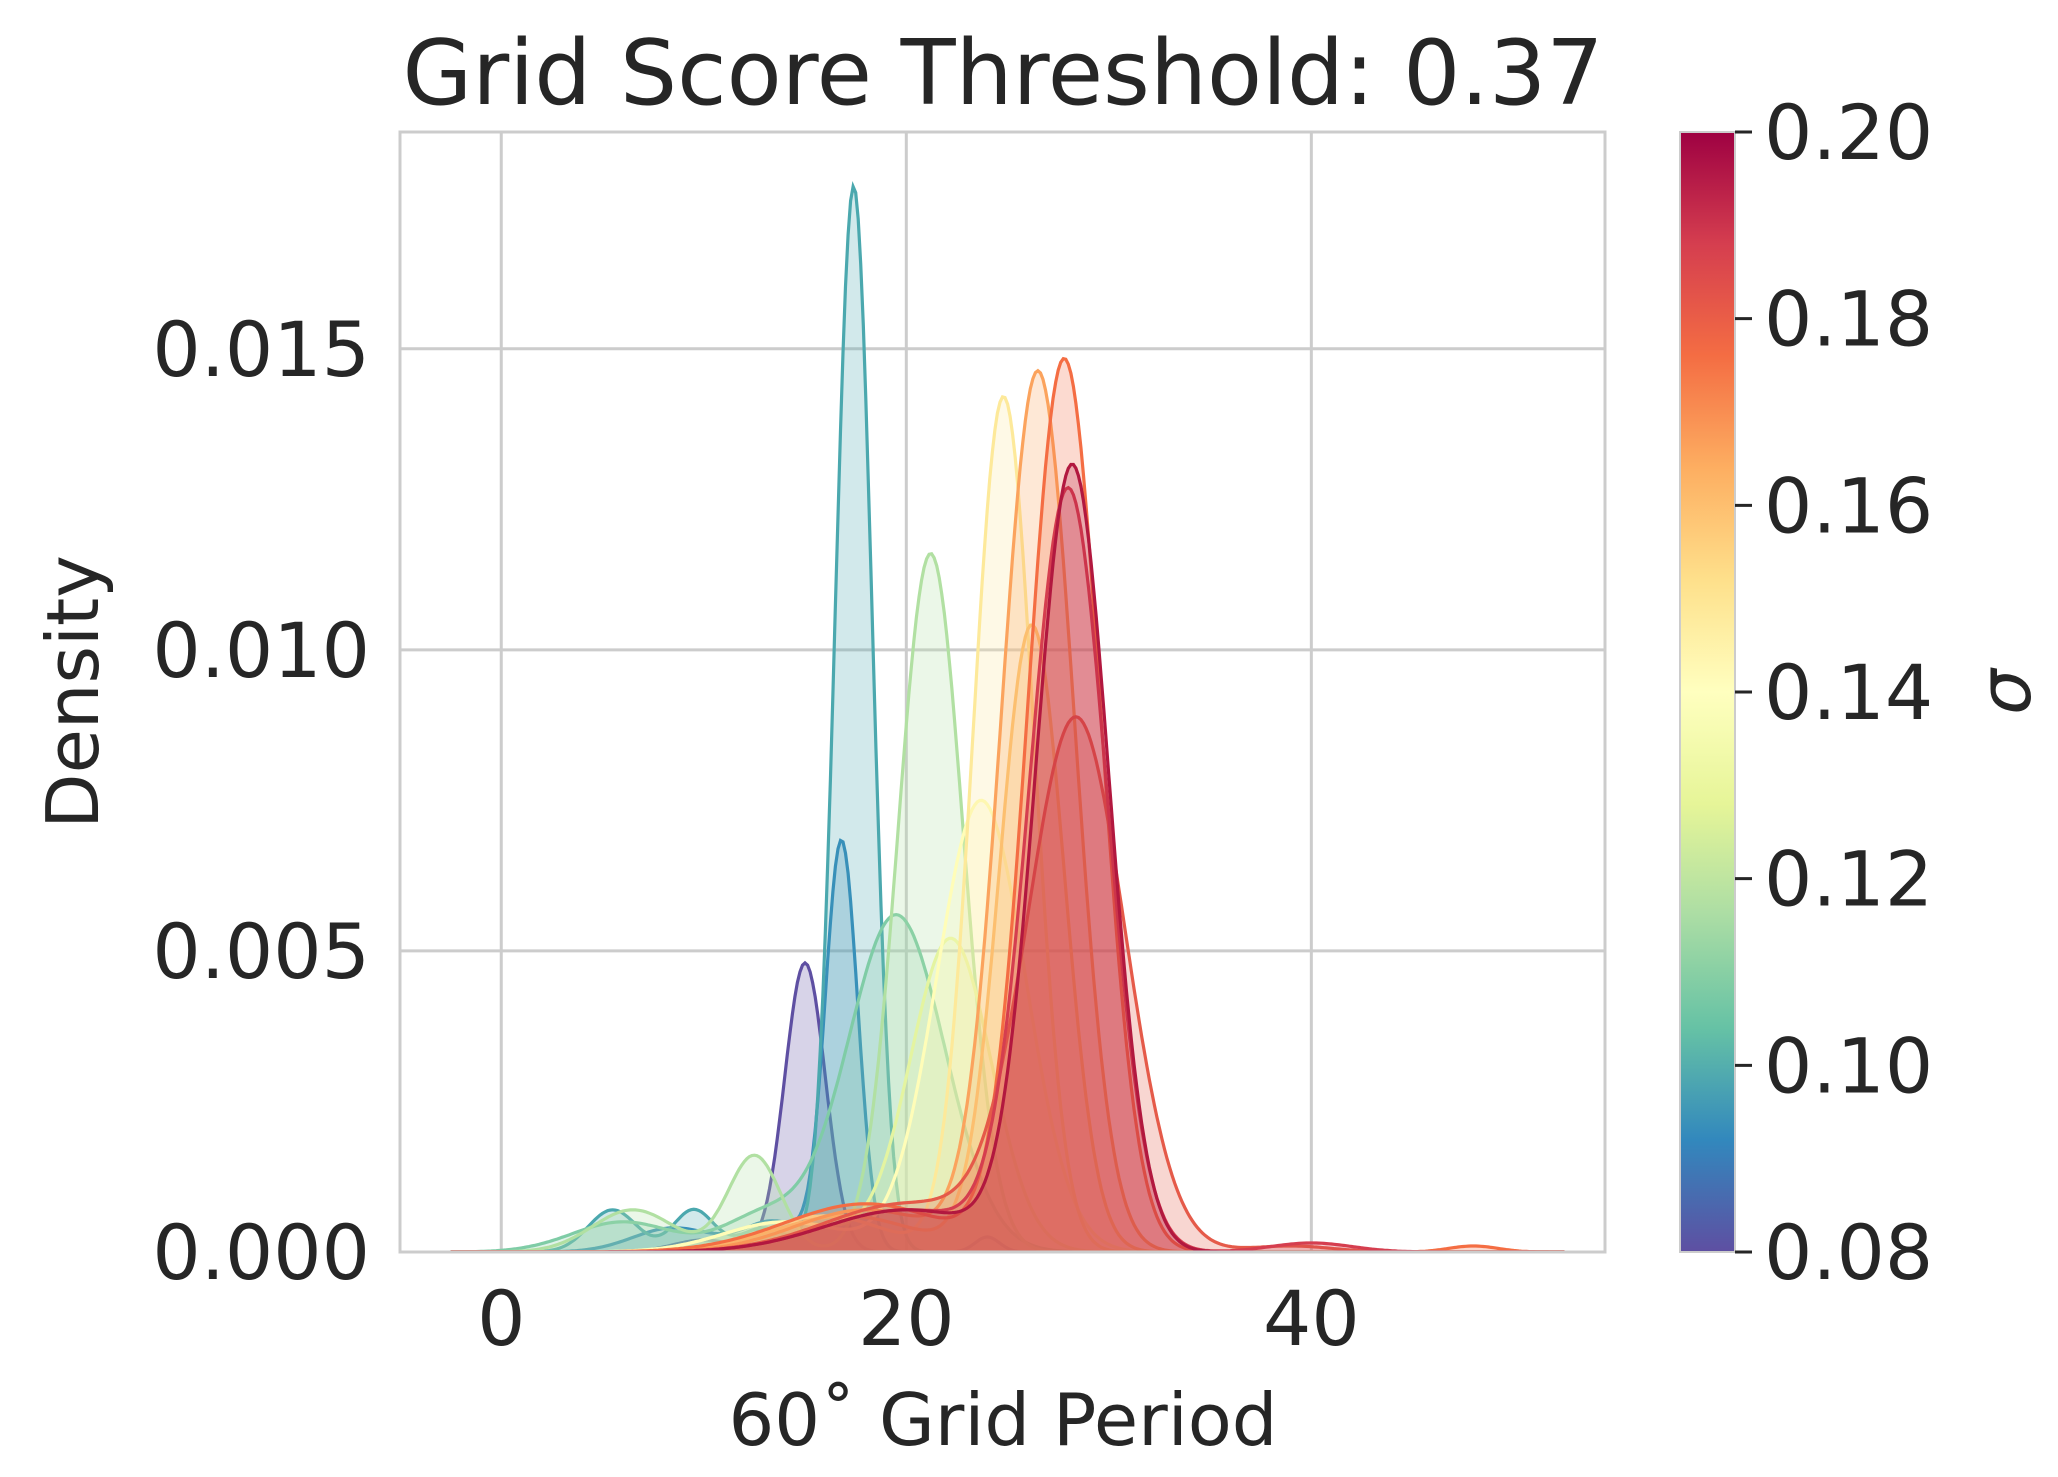  I want to click on density-series, so click(1007, 1082).